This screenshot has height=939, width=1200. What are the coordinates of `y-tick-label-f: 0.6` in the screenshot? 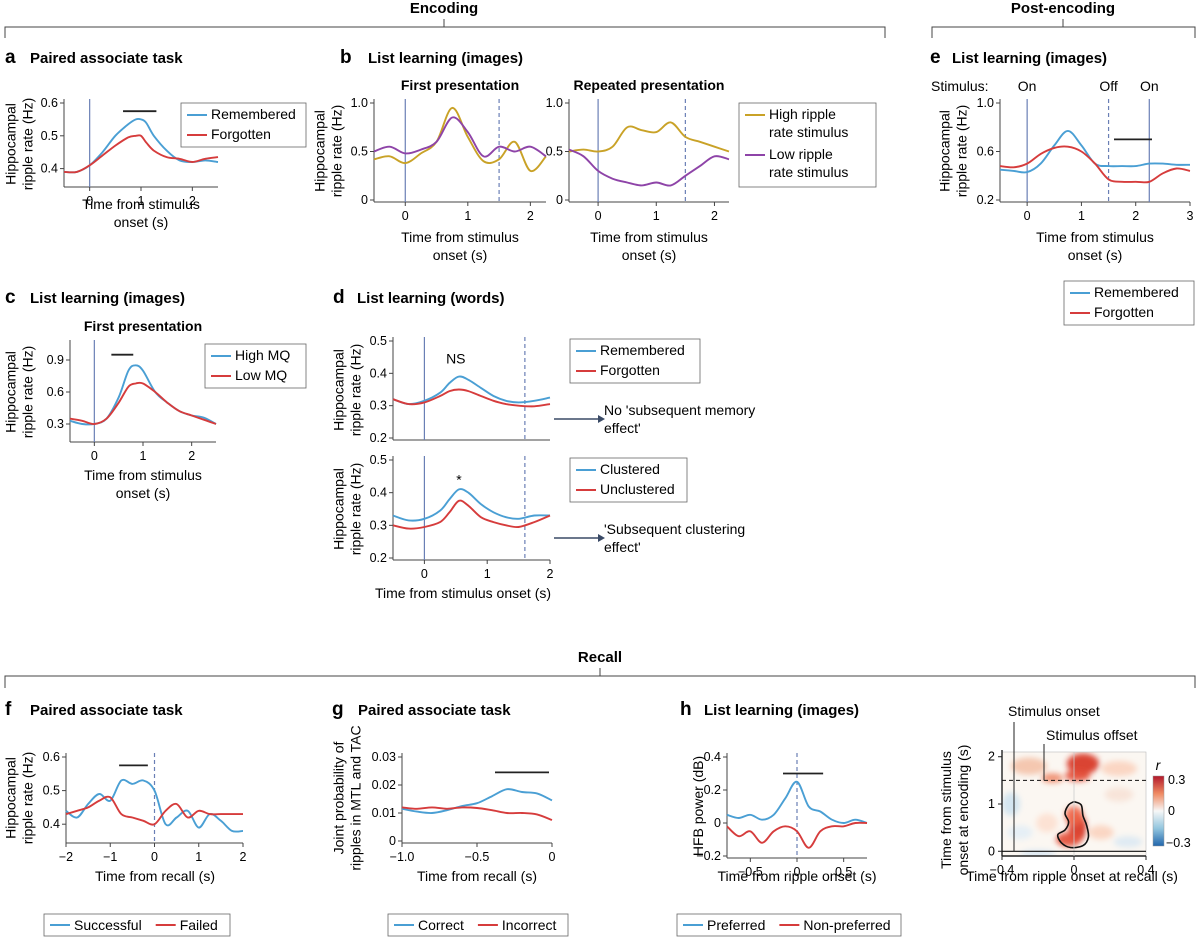 It's located at (51, 757).